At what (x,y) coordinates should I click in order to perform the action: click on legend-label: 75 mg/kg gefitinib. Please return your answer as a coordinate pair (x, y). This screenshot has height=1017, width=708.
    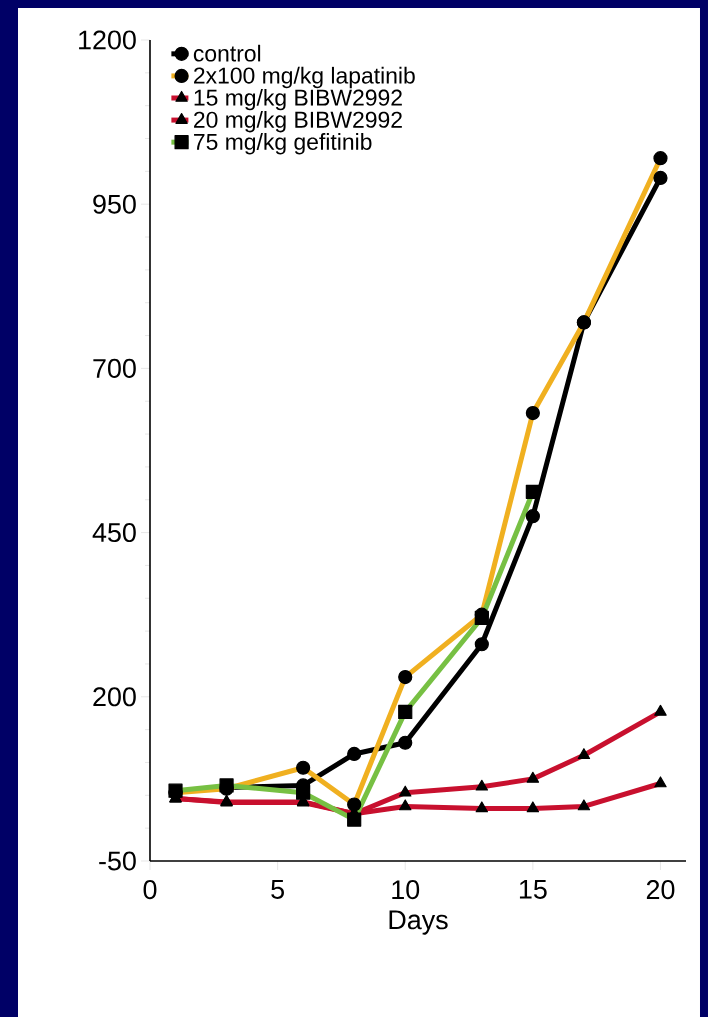
    Looking at the image, I should click on (283, 144).